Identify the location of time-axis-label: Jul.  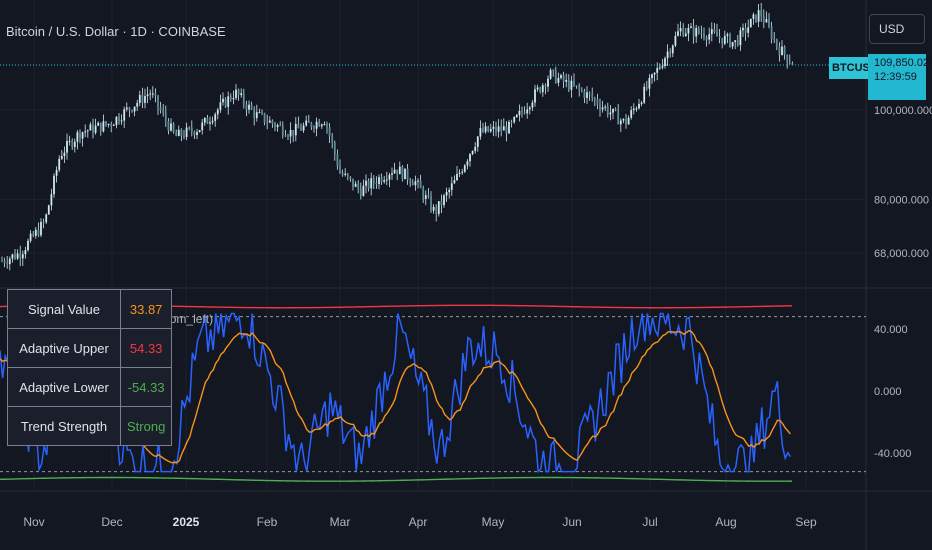
(649, 522).